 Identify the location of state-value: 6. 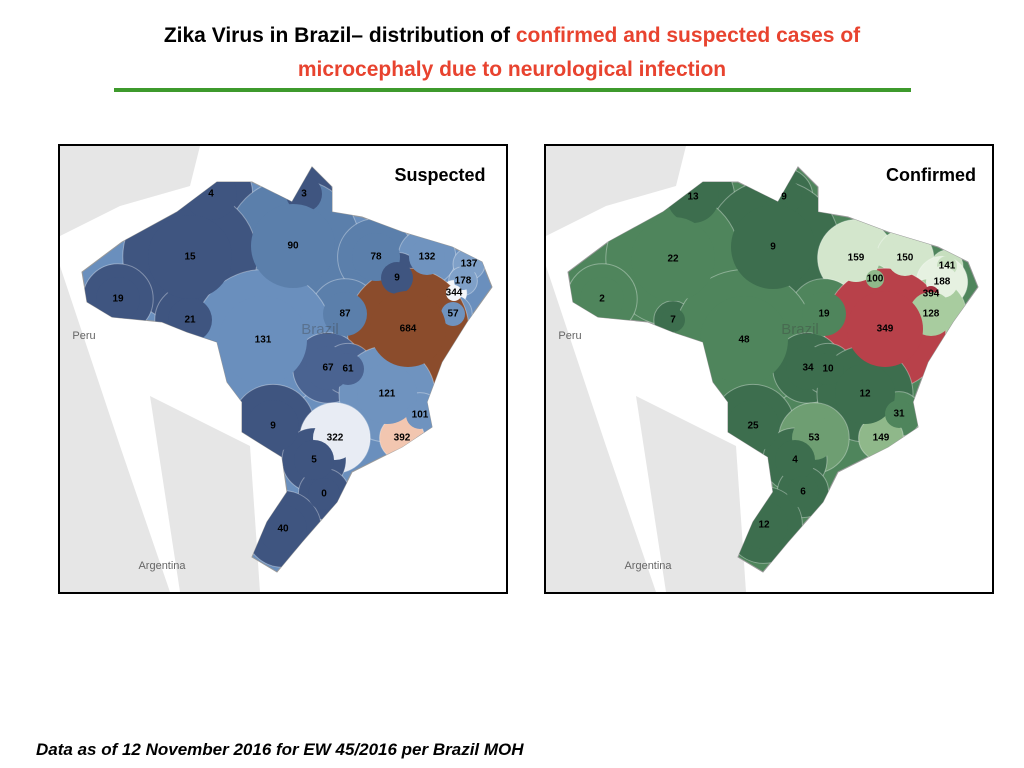
(803, 492).